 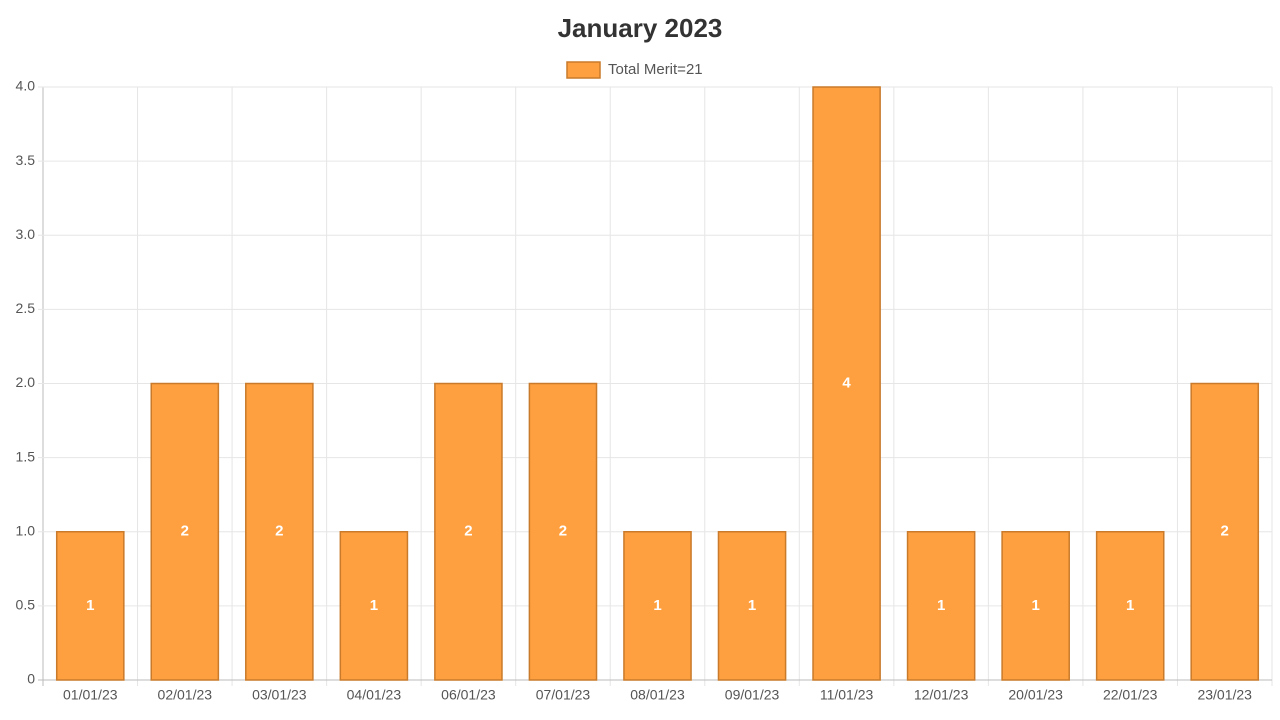 What do you see at coordinates (1130, 695) in the screenshot?
I see `x-tick-label: 22/01/23` at bounding box center [1130, 695].